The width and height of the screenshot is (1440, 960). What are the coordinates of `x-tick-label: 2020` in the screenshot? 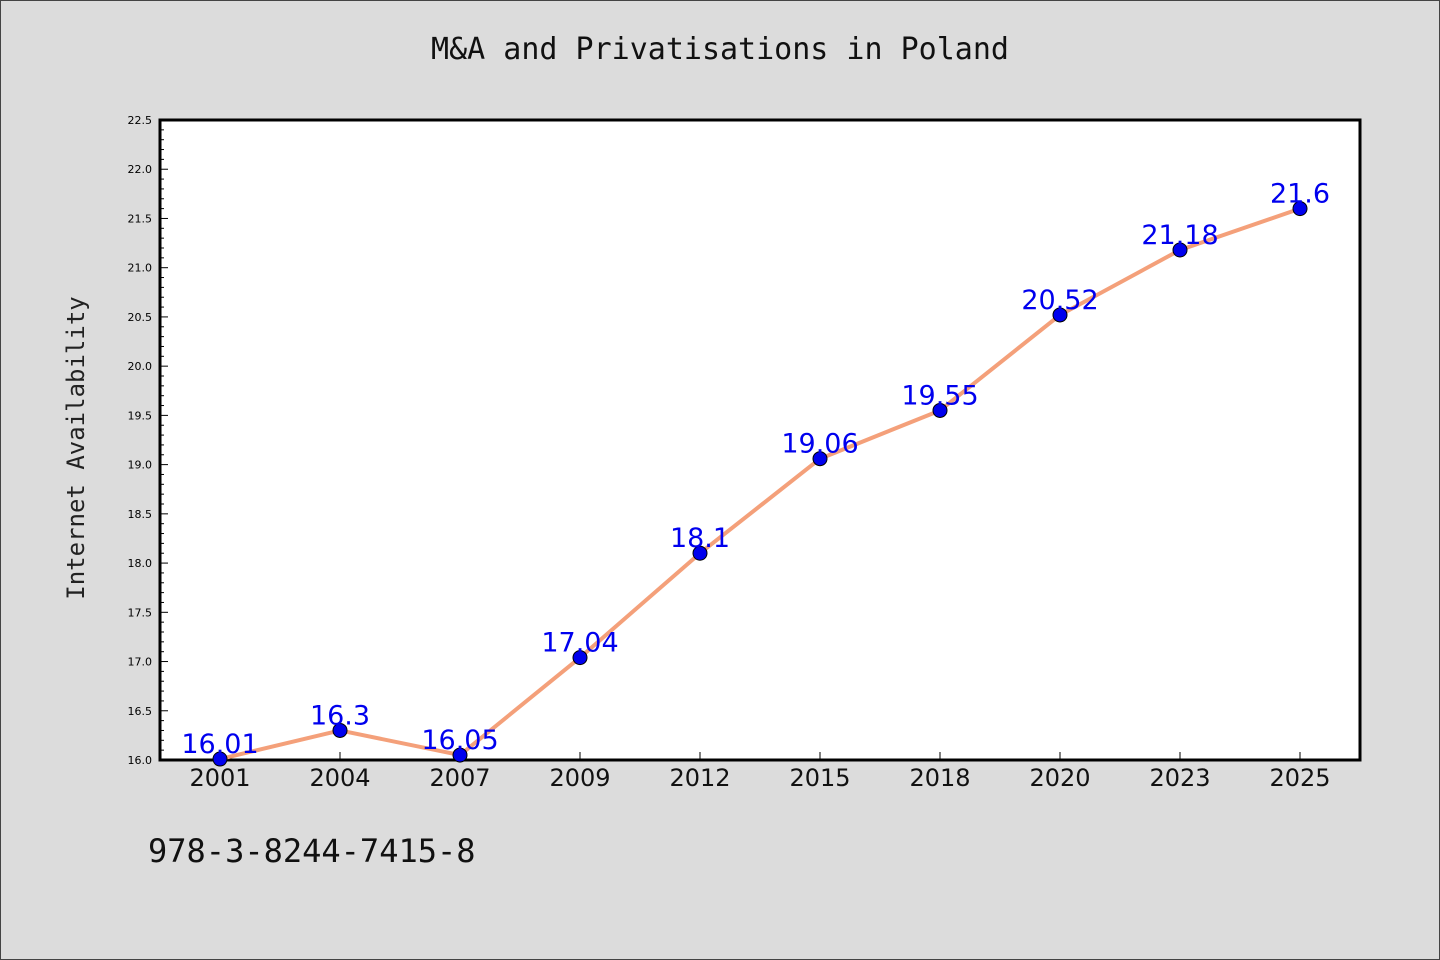 It's located at (1059, 778).